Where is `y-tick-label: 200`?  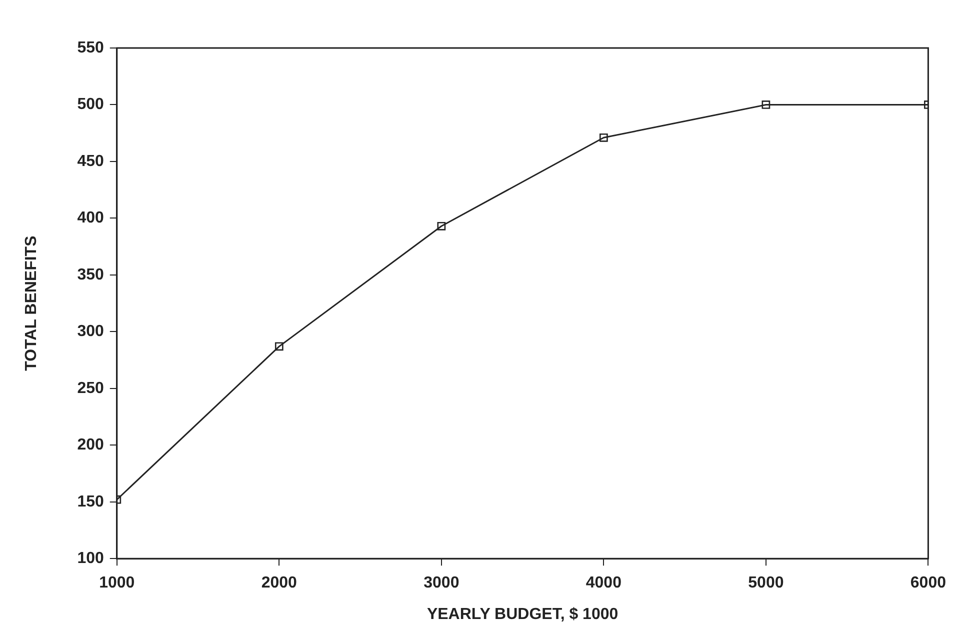
y-tick-label: 200 is located at coordinates (90, 445).